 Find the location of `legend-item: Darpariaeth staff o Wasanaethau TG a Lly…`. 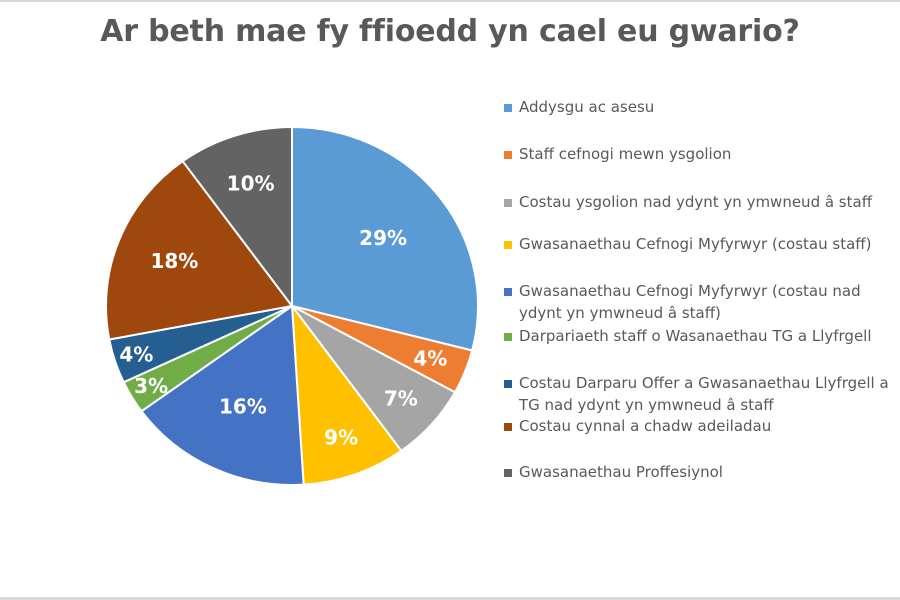

legend-item: Darpariaeth staff o Wasanaethau TG a Lly… is located at coordinates (688, 337).